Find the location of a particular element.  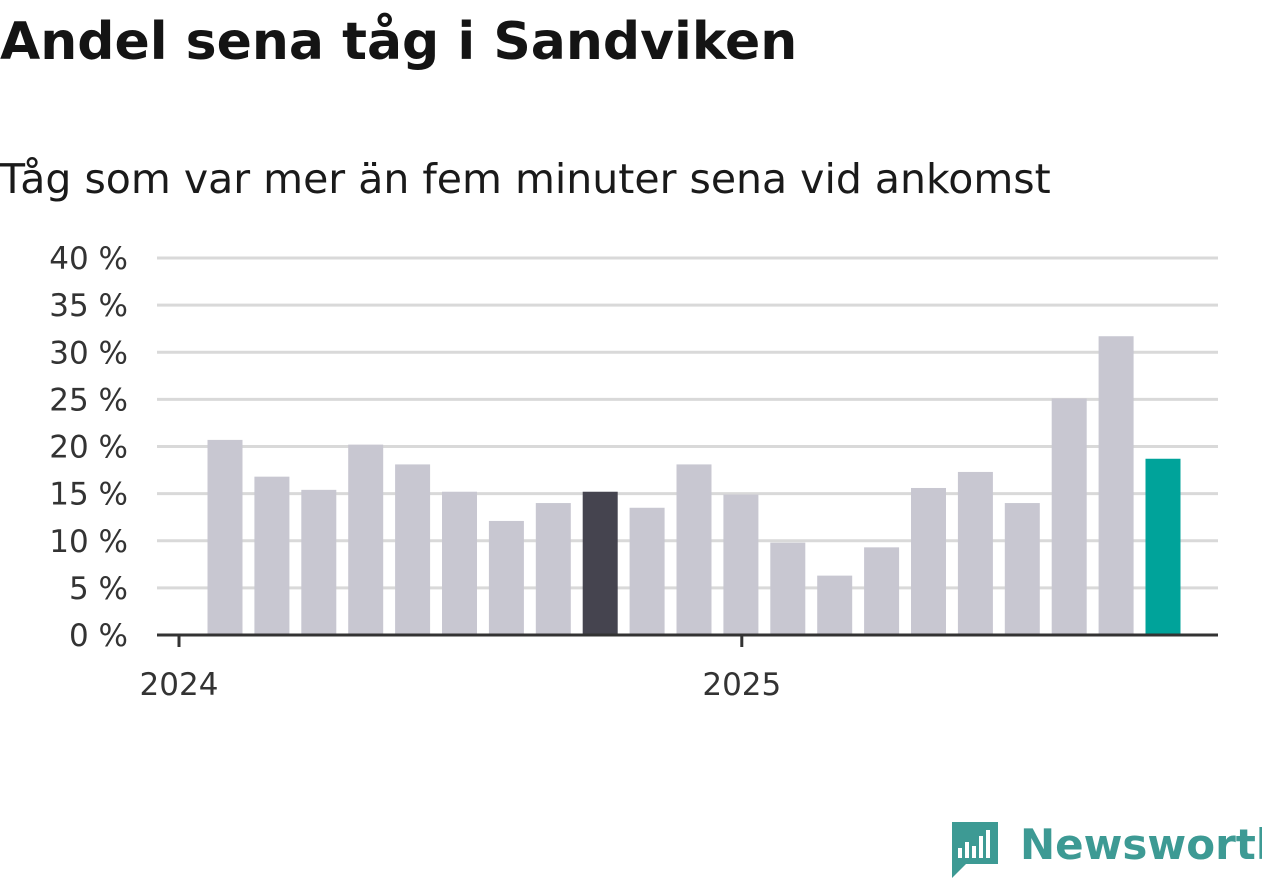

y-tick-label: 5 % is located at coordinates (98, 589).